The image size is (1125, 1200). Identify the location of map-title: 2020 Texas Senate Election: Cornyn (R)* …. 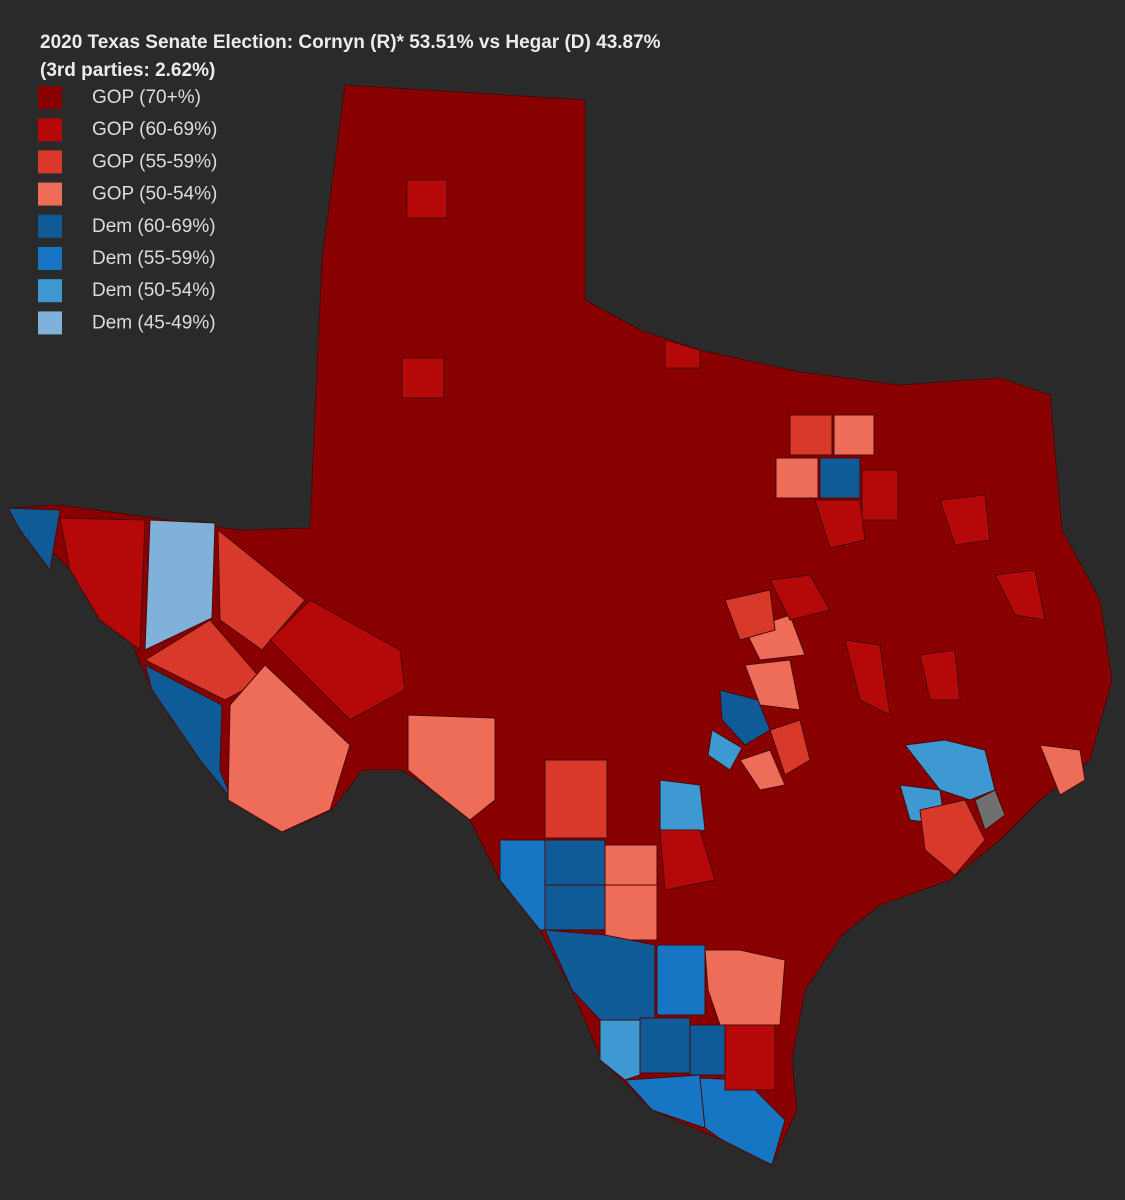
(350, 42).